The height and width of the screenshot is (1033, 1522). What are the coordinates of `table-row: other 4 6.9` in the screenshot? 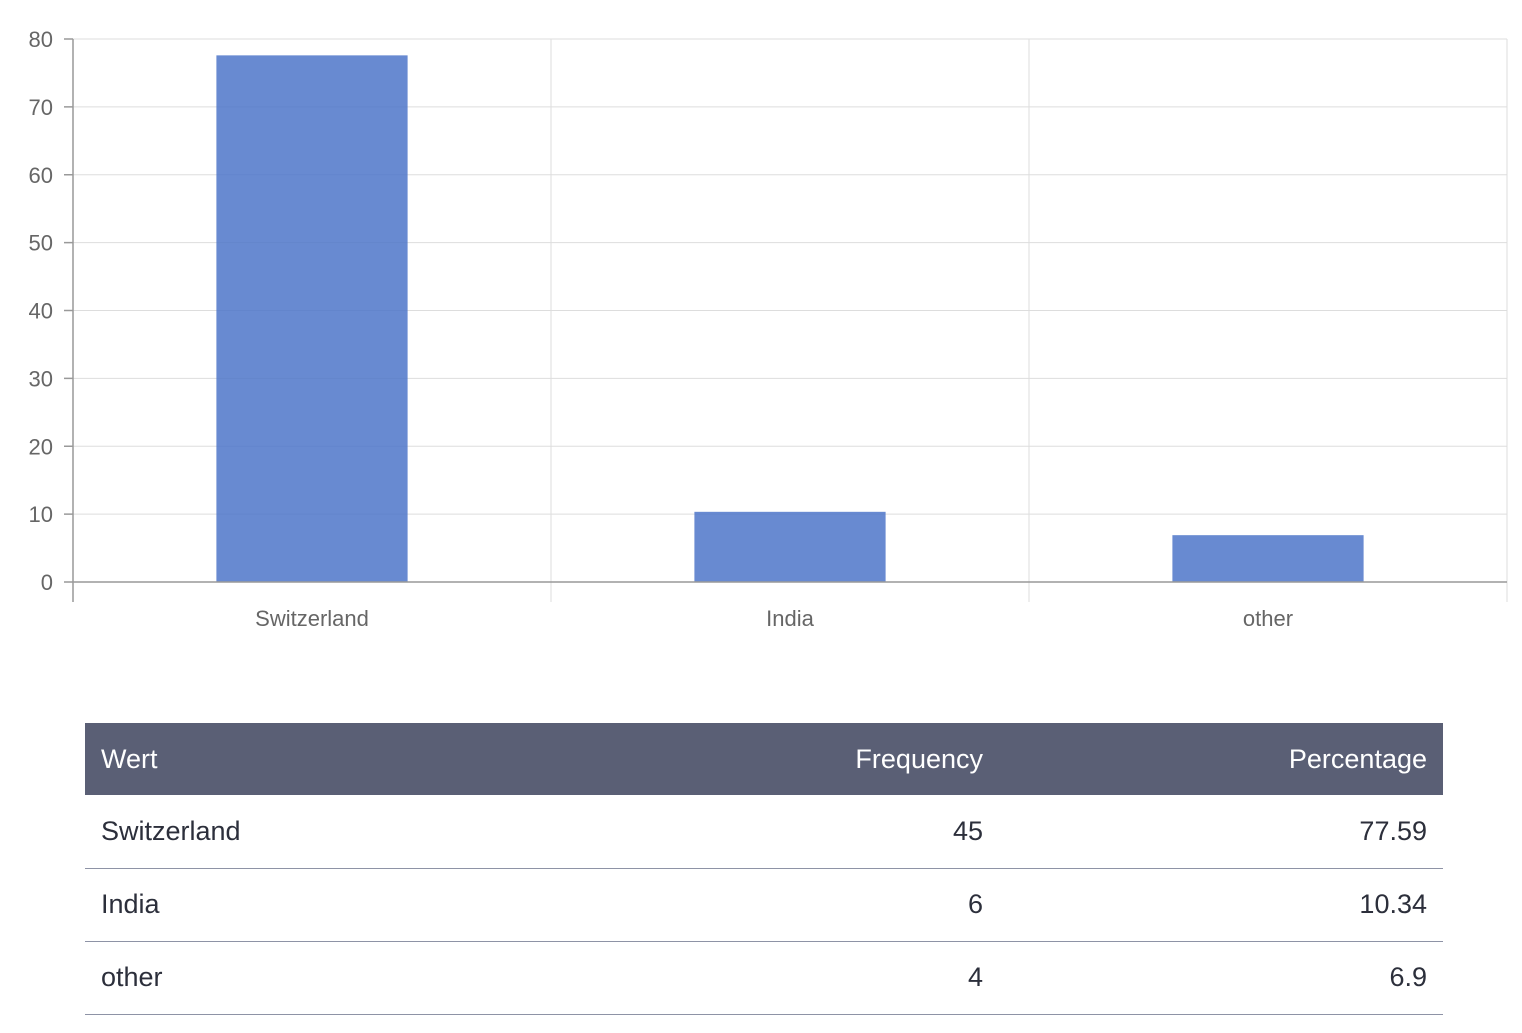 It's located at (764, 977).